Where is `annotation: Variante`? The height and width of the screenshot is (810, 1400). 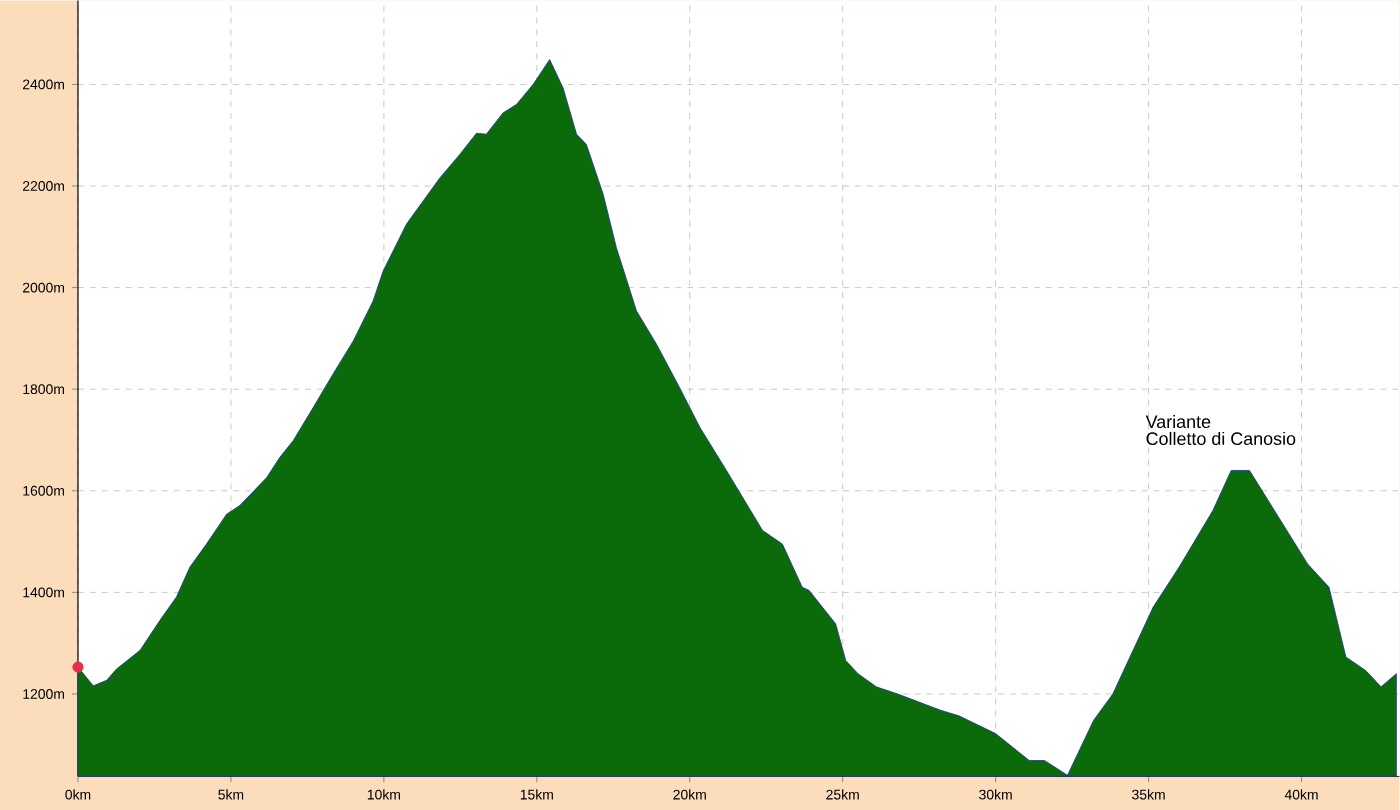
annotation: Variante is located at coordinates (1178, 421).